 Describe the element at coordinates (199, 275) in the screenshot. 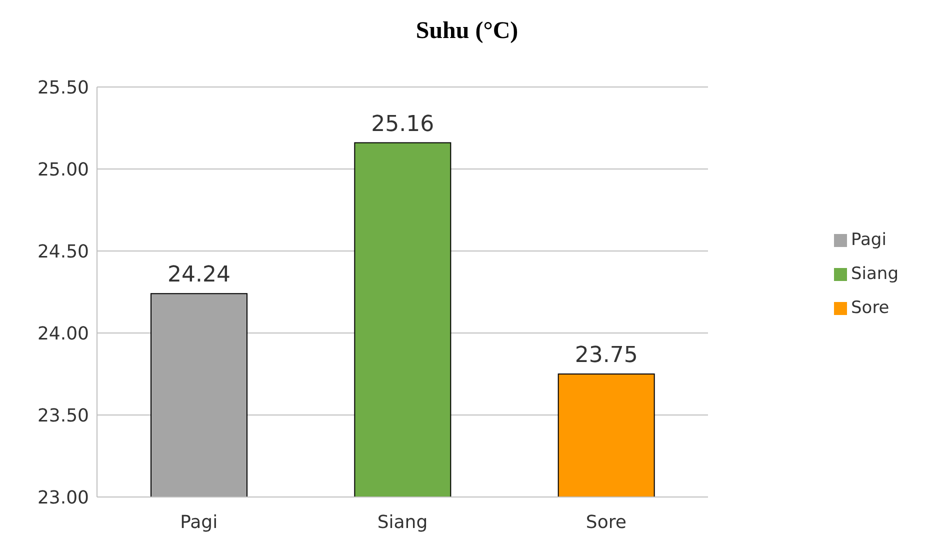

I see `data-label: 24.24` at that location.